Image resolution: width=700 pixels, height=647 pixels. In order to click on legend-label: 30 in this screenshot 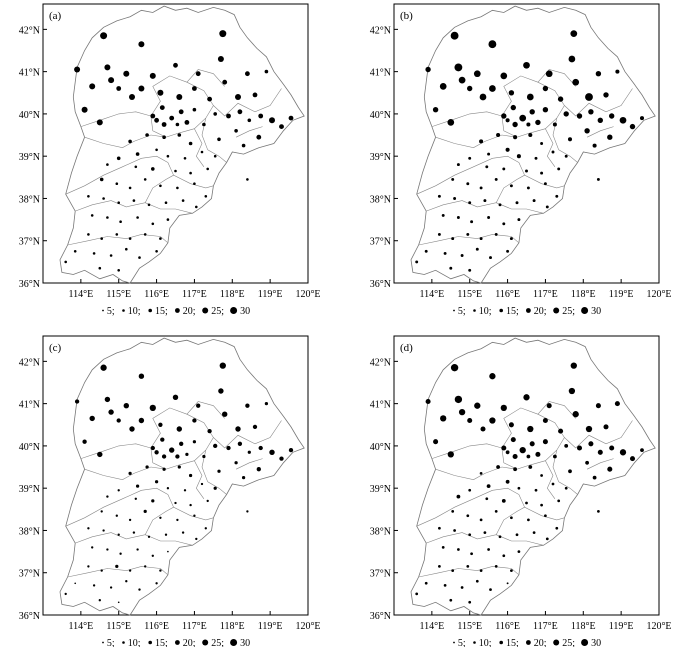, I will do `click(245, 642)`.